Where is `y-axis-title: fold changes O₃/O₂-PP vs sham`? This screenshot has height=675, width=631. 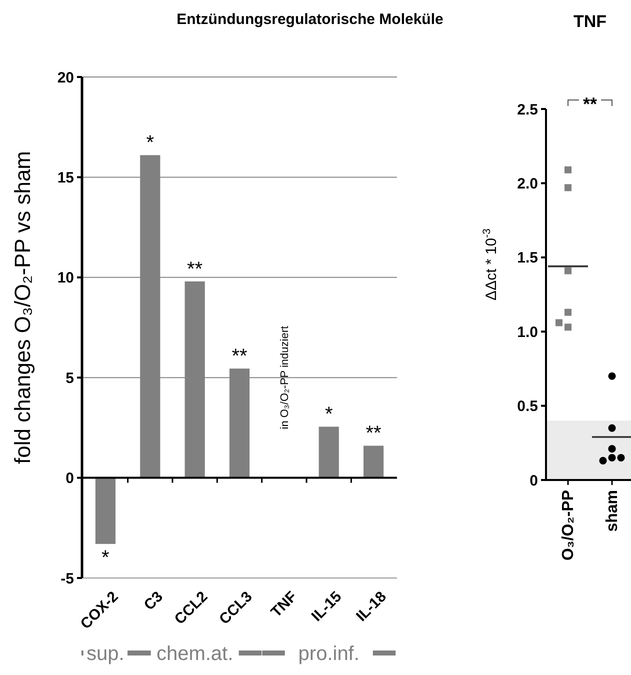 y-axis-title: fold changes O₃/O₂-PP vs sham is located at coordinates (22, 307).